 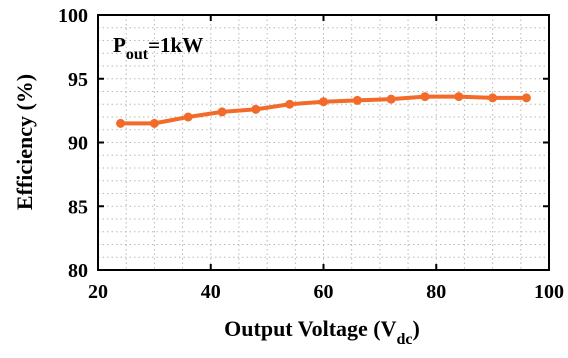 What do you see at coordinates (324, 292) in the screenshot?
I see `x-tick-label: 60` at bounding box center [324, 292].